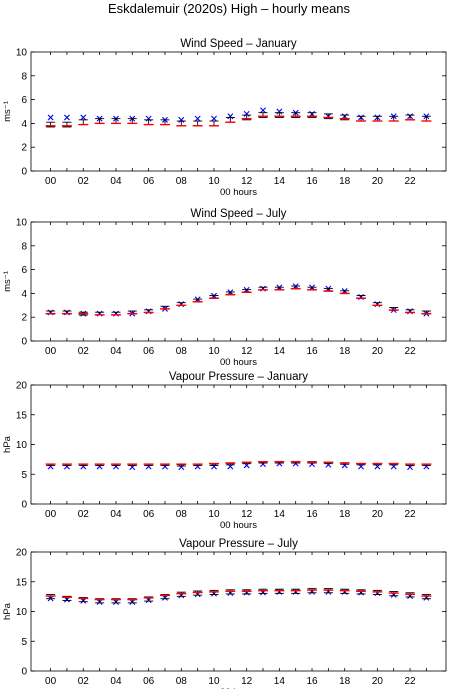 The width and height of the screenshot is (455, 689). I want to click on y-tick-label: 2, so click(24, 318).